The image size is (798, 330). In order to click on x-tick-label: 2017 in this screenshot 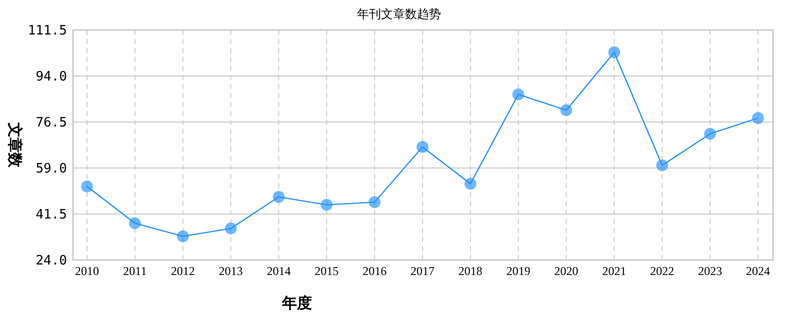, I will do `click(422, 271)`.